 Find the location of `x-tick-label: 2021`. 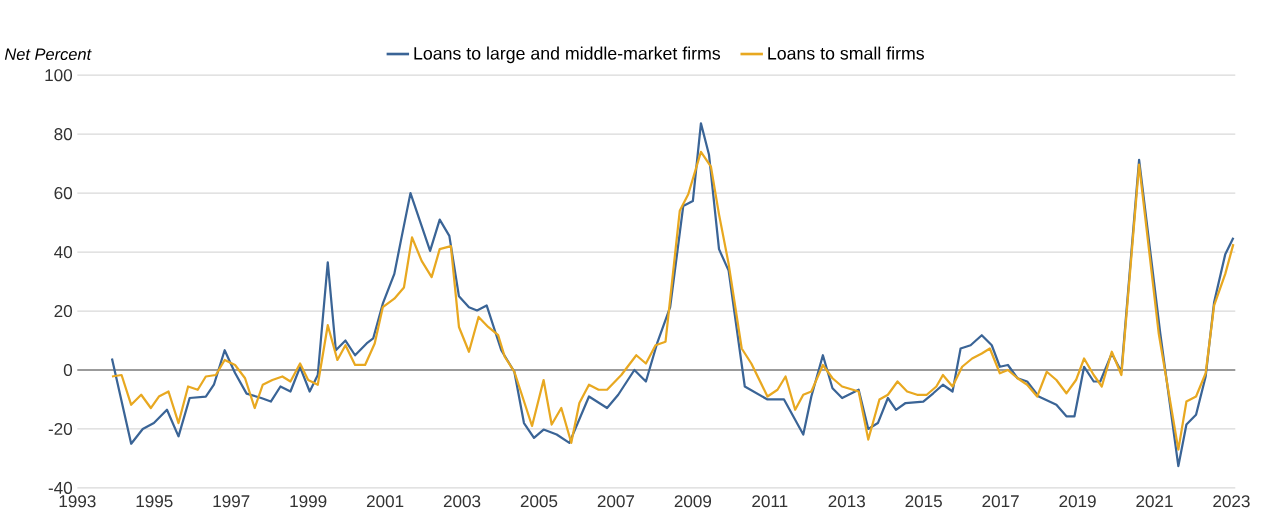

x-tick-label: 2021 is located at coordinates (1154, 501).